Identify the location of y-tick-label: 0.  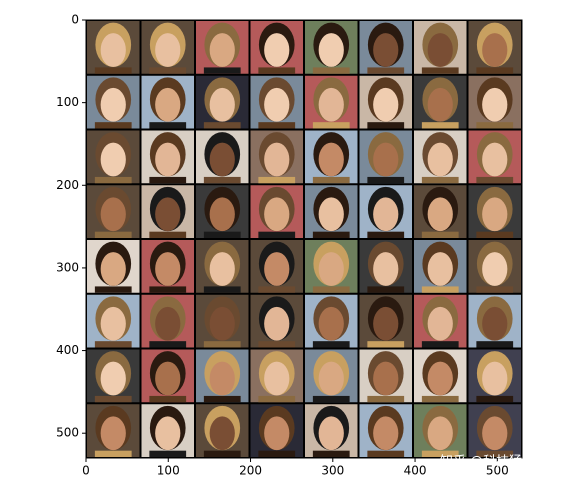
(75, 20).